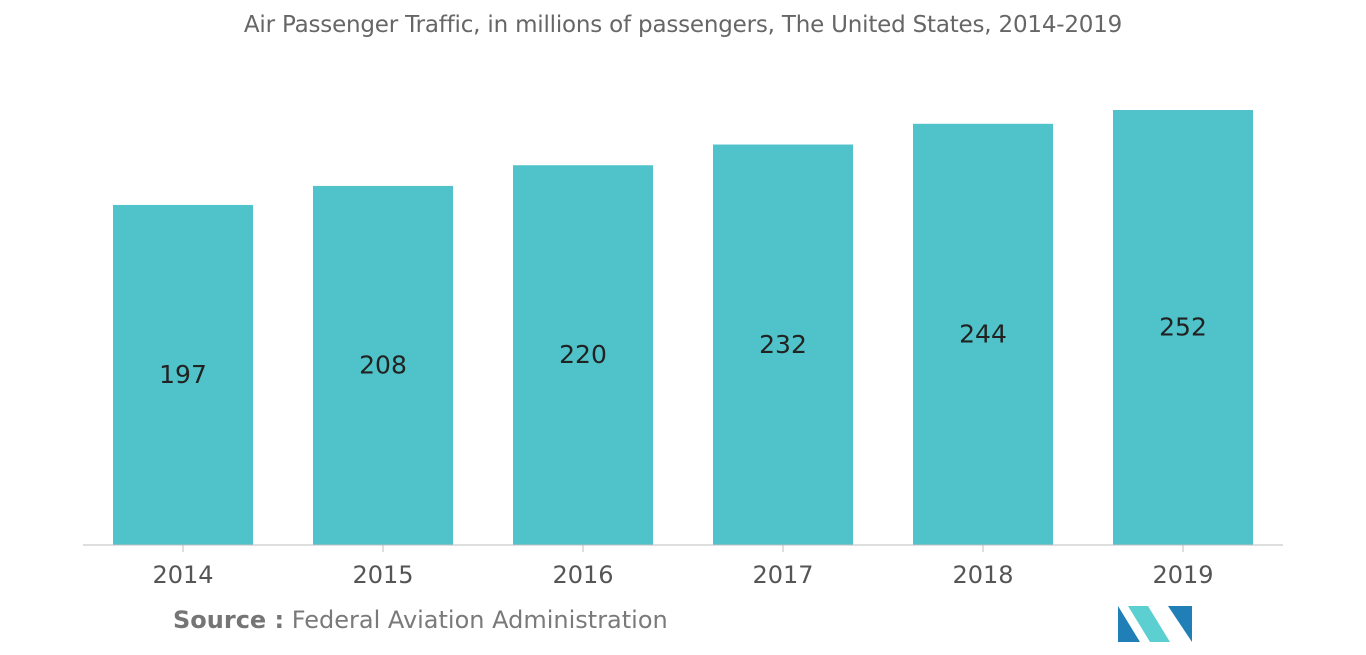 The image size is (1366, 655). What do you see at coordinates (182, 575) in the screenshot?
I see `x-tick-label: 2014` at bounding box center [182, 575].